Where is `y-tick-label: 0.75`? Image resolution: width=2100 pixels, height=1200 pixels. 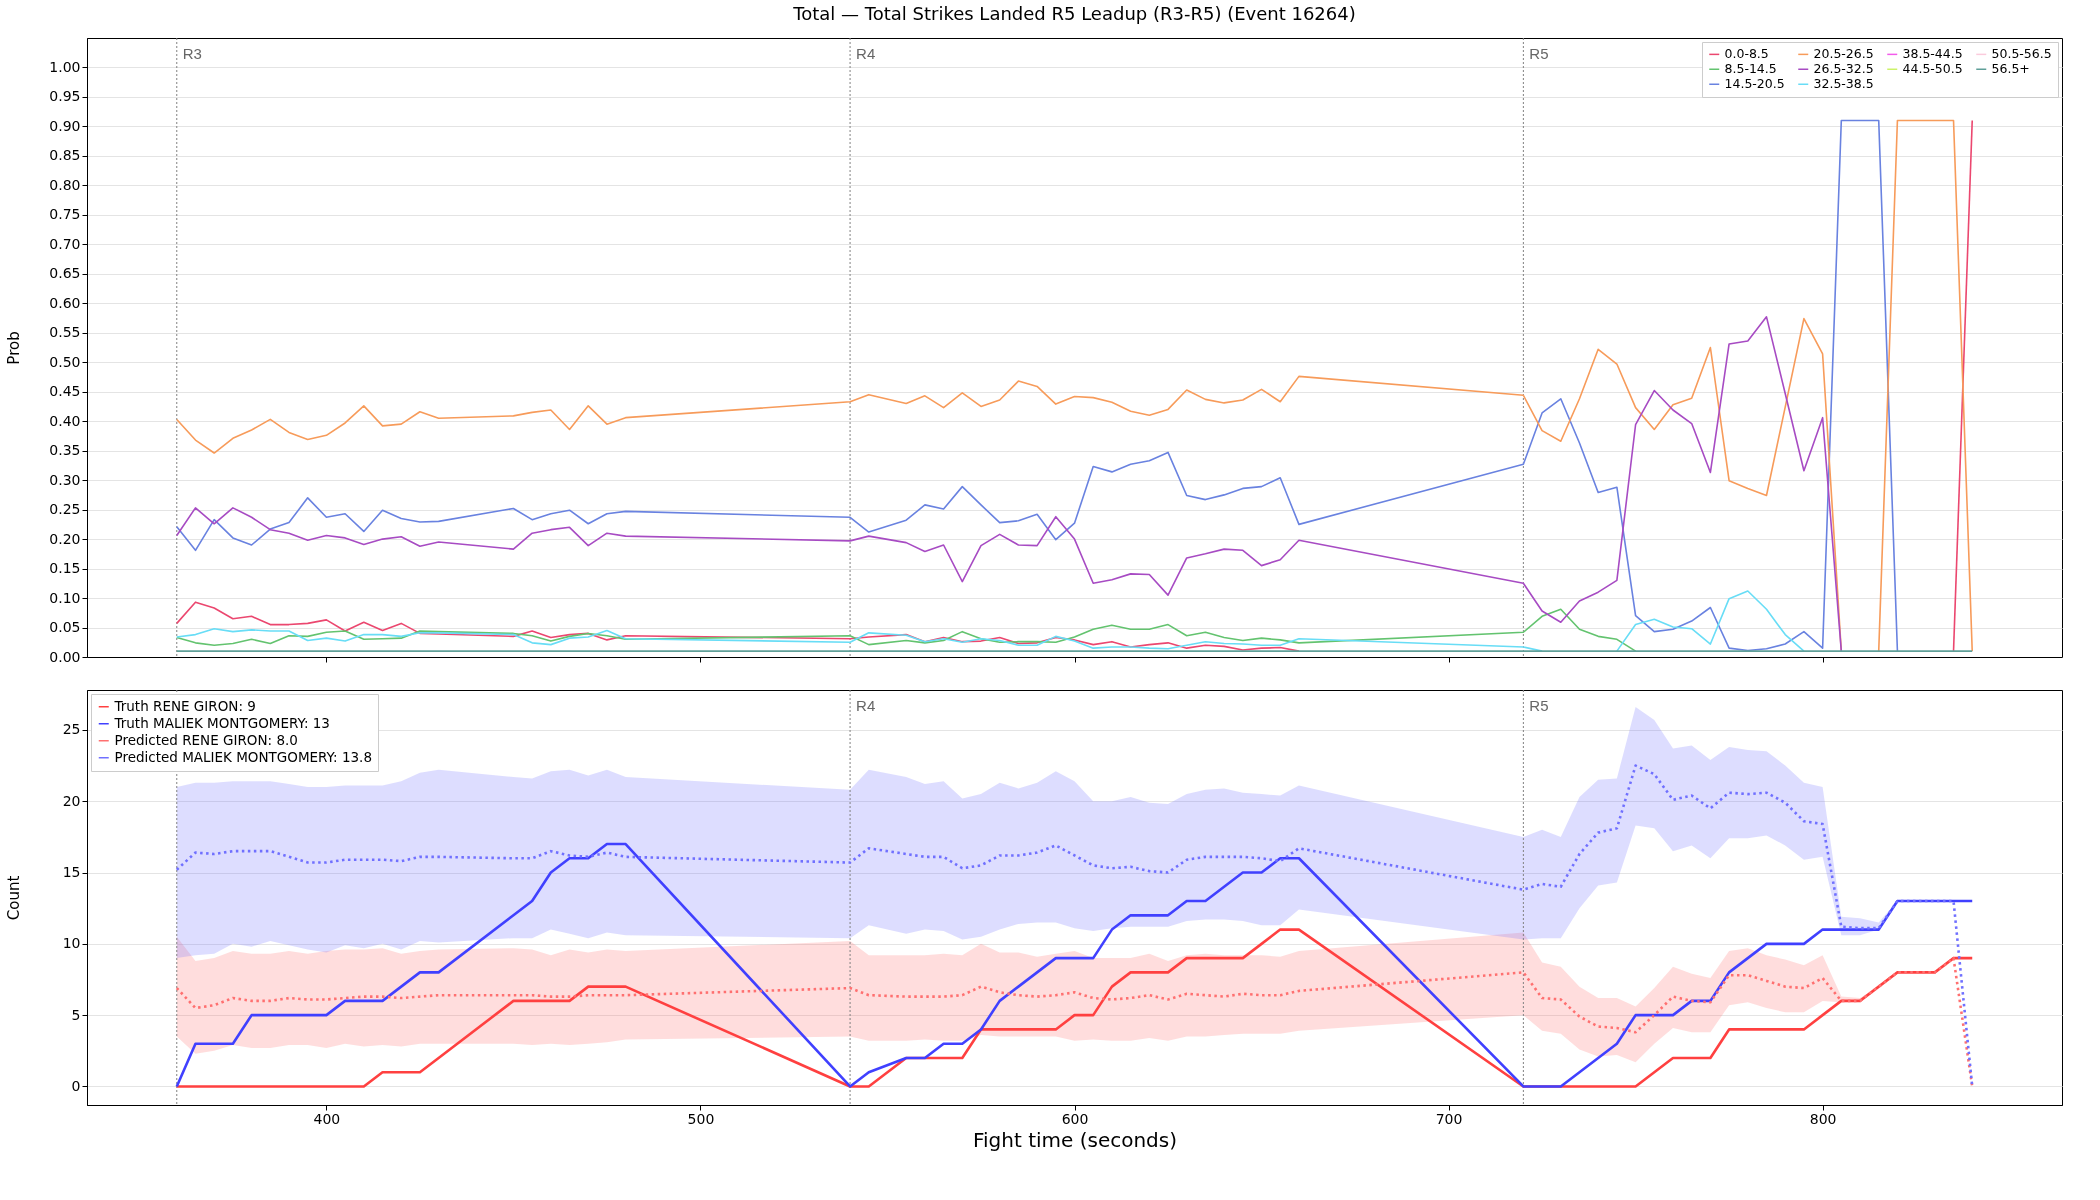 y-tick-label: 0.75 is located at coordinates (65, 214).